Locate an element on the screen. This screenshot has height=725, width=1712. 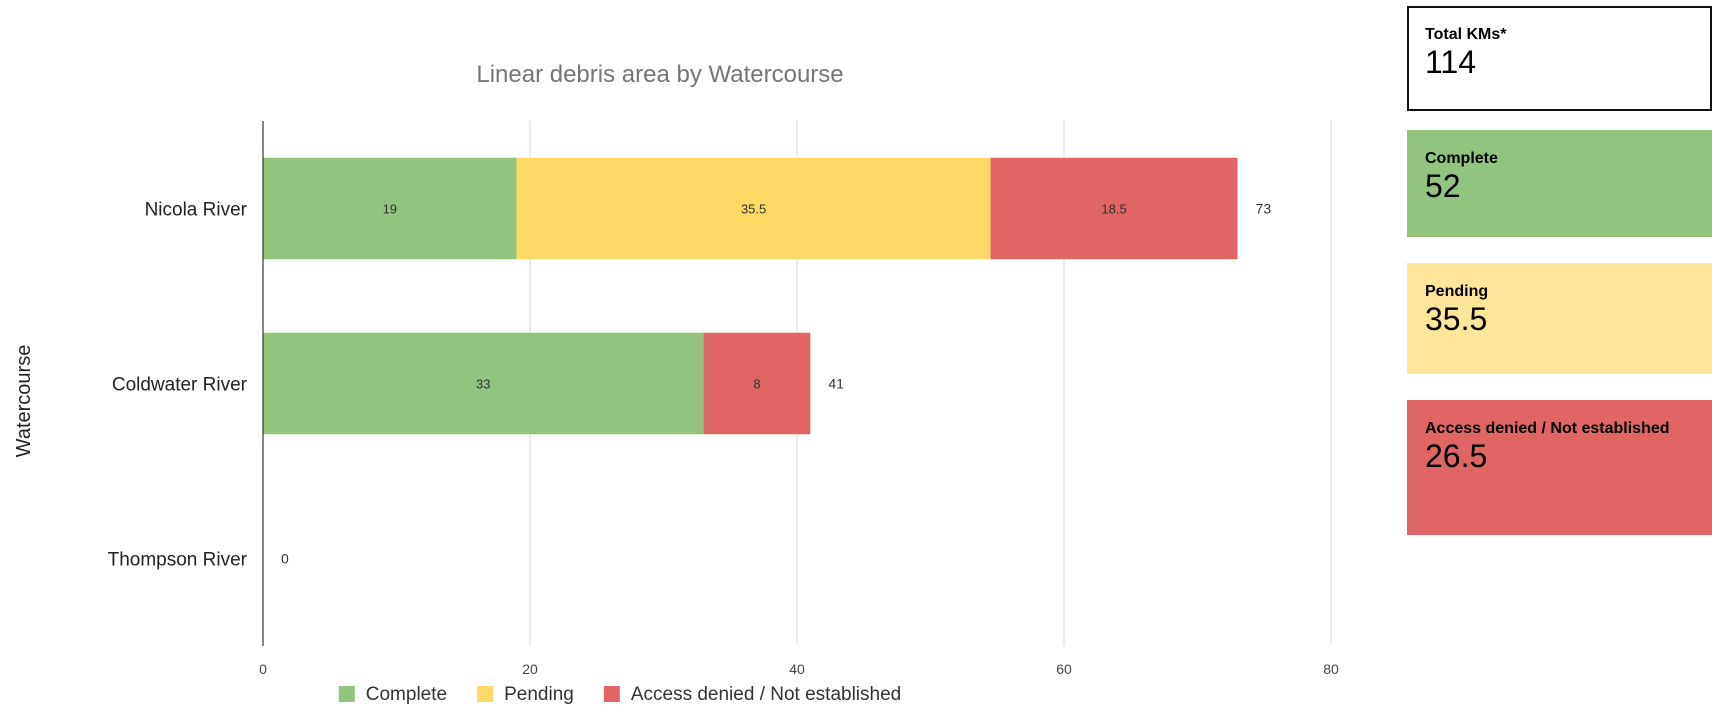
legend-item: Complete is located at coordinates (393, 694).